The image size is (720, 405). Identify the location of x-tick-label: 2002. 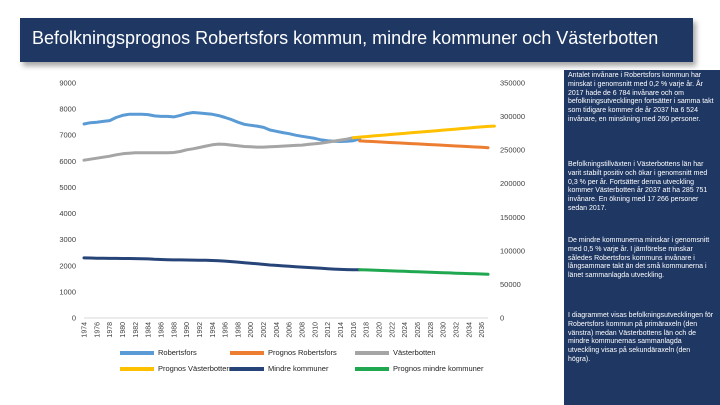
(264, 330).